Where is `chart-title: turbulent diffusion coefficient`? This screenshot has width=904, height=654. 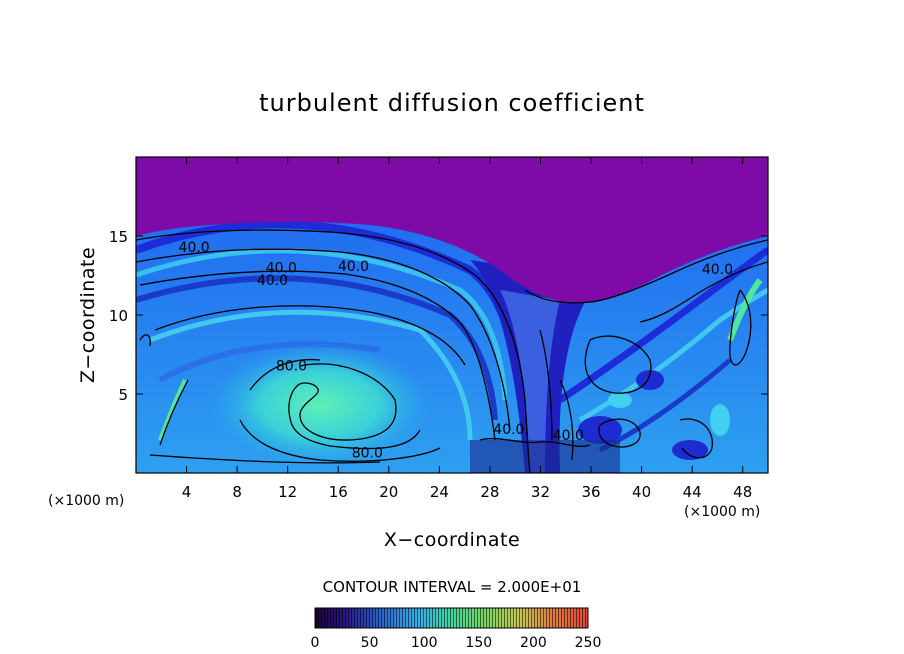 chart-title: turbulent diffusion coefficient is located at coordinates (452, 103).